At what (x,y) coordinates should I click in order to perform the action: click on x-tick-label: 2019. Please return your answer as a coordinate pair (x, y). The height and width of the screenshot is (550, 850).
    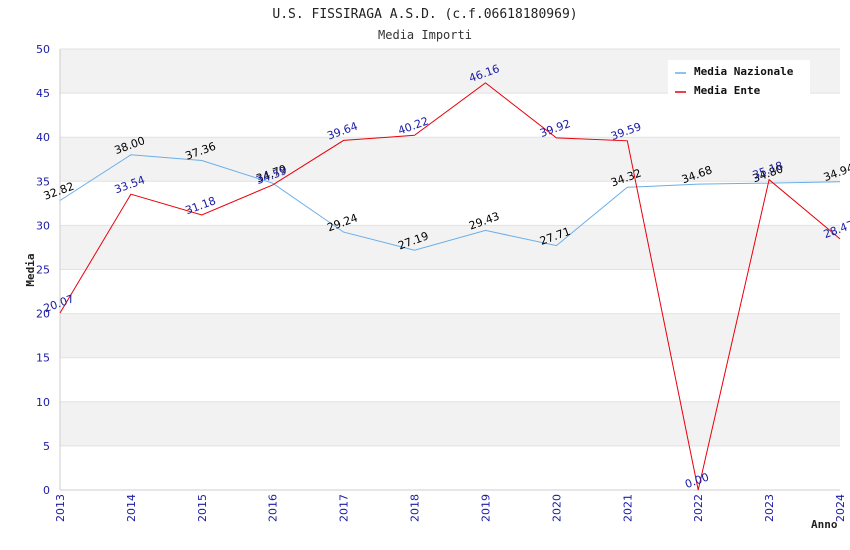
    Looking at the image, I should click on (485, 508).